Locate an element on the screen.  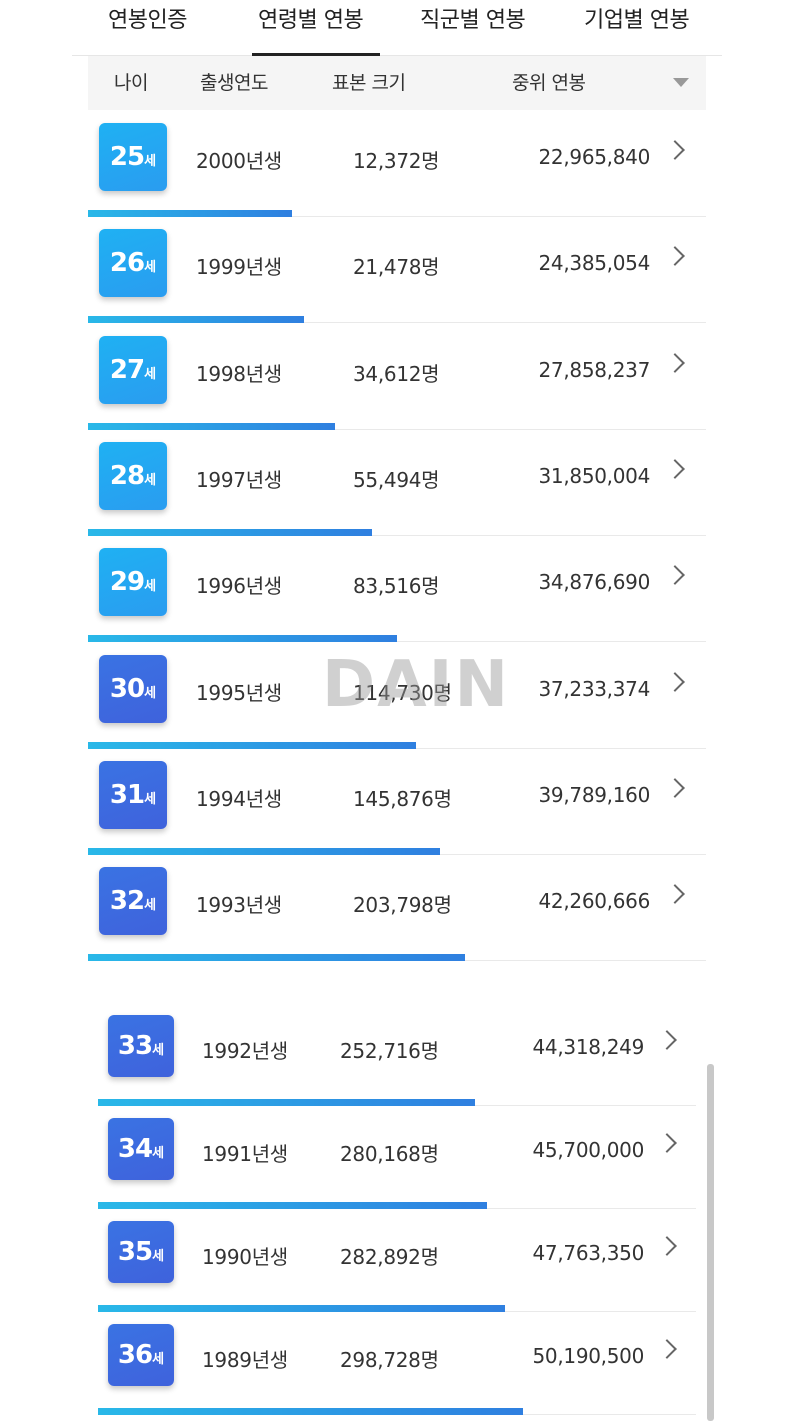
table-row: 30세 1995년생 114,730명 37,233,374 is located at coordinates (397, 696).